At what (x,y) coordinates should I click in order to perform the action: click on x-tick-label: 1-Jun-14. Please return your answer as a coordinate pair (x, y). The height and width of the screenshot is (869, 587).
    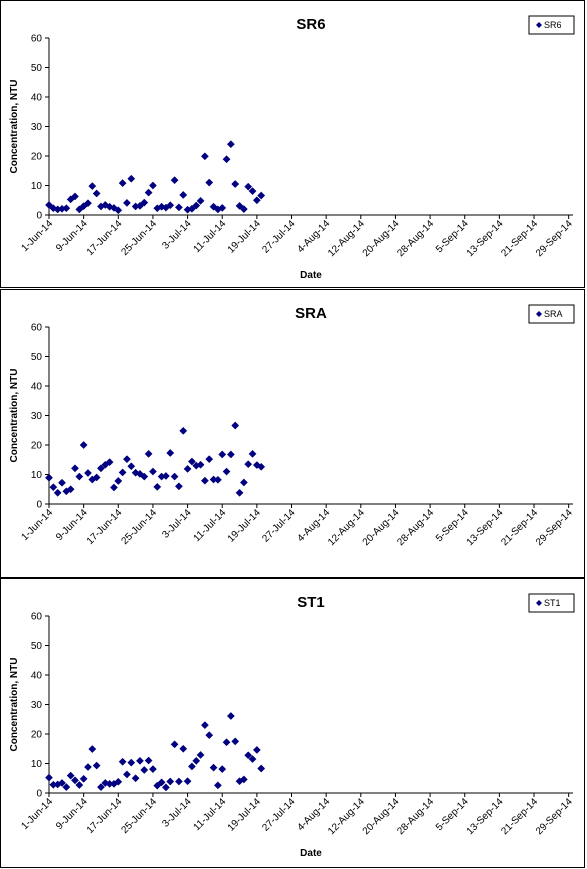
    Looking at the image, I should click on (37, 525).